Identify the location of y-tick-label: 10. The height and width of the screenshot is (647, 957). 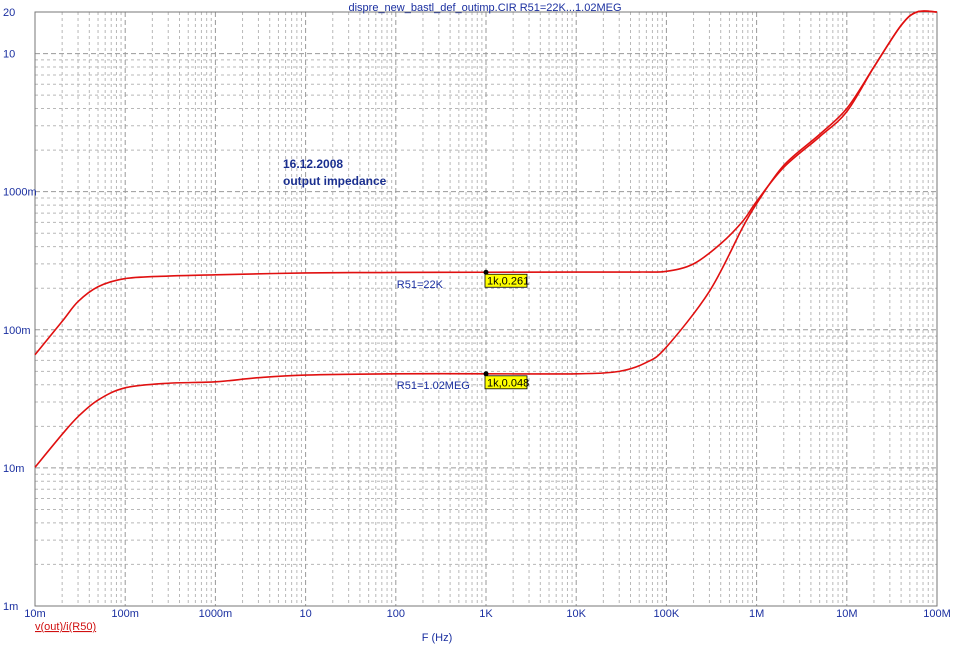
(9, 55).